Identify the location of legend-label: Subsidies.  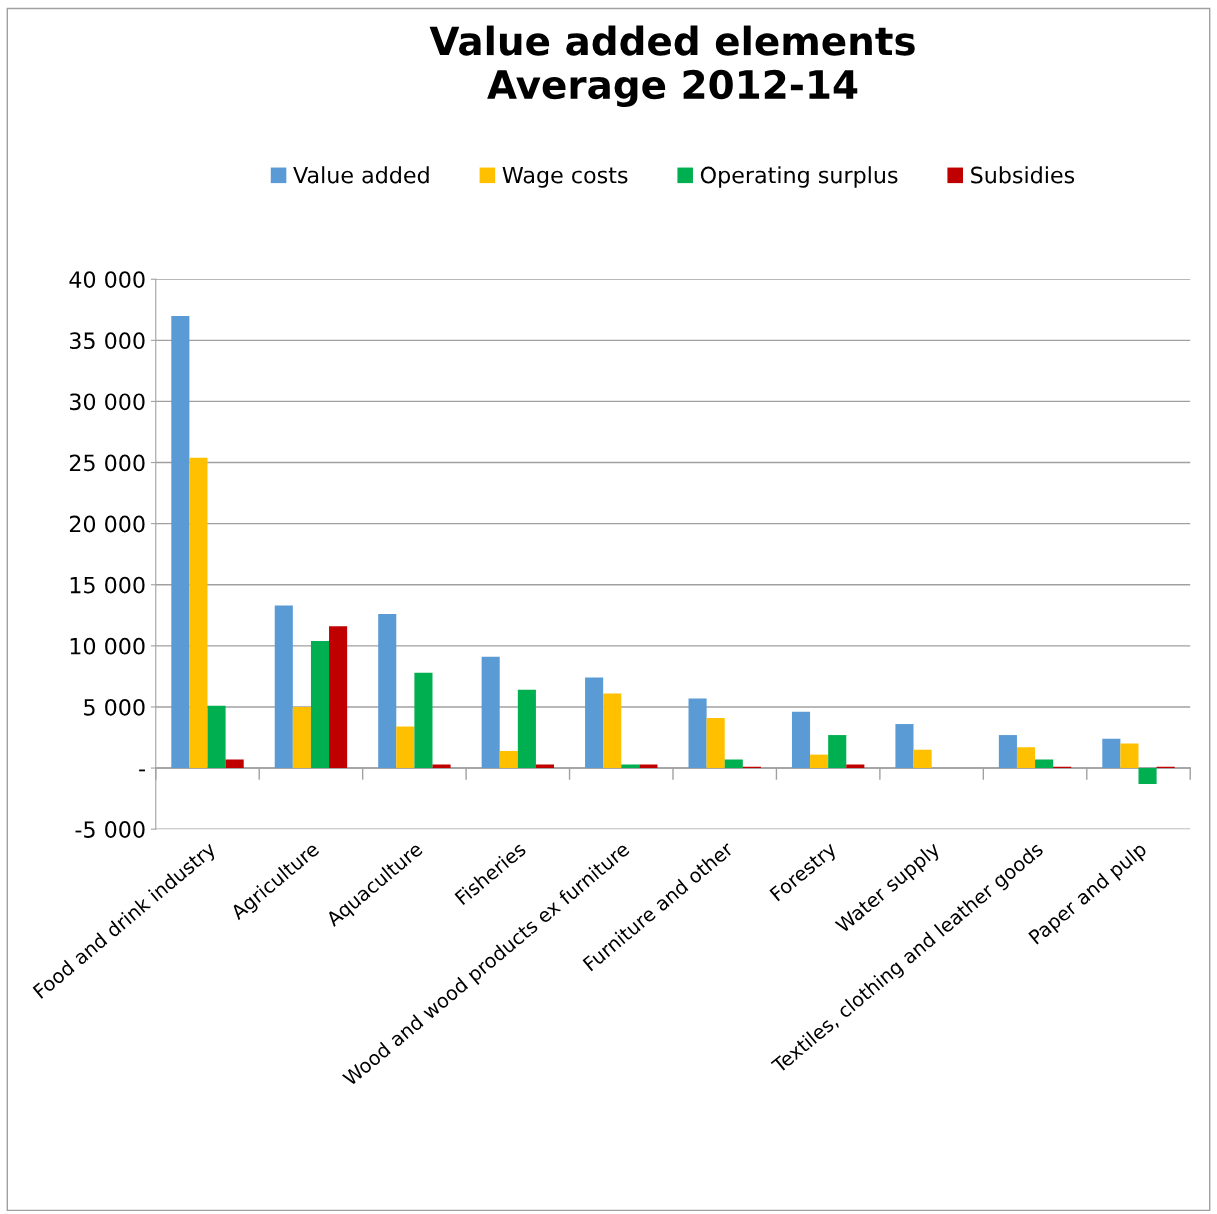
(1023, 175).